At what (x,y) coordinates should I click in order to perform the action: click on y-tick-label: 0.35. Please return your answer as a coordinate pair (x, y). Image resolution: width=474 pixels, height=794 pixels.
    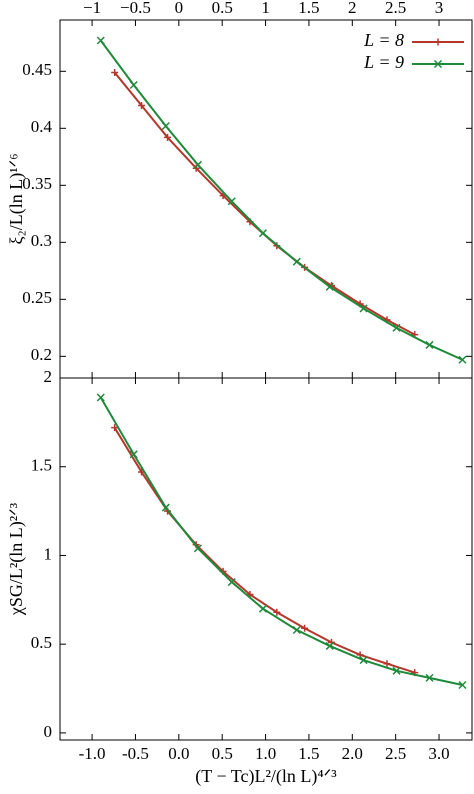
    Looking at the image, I should click on (37, 183).